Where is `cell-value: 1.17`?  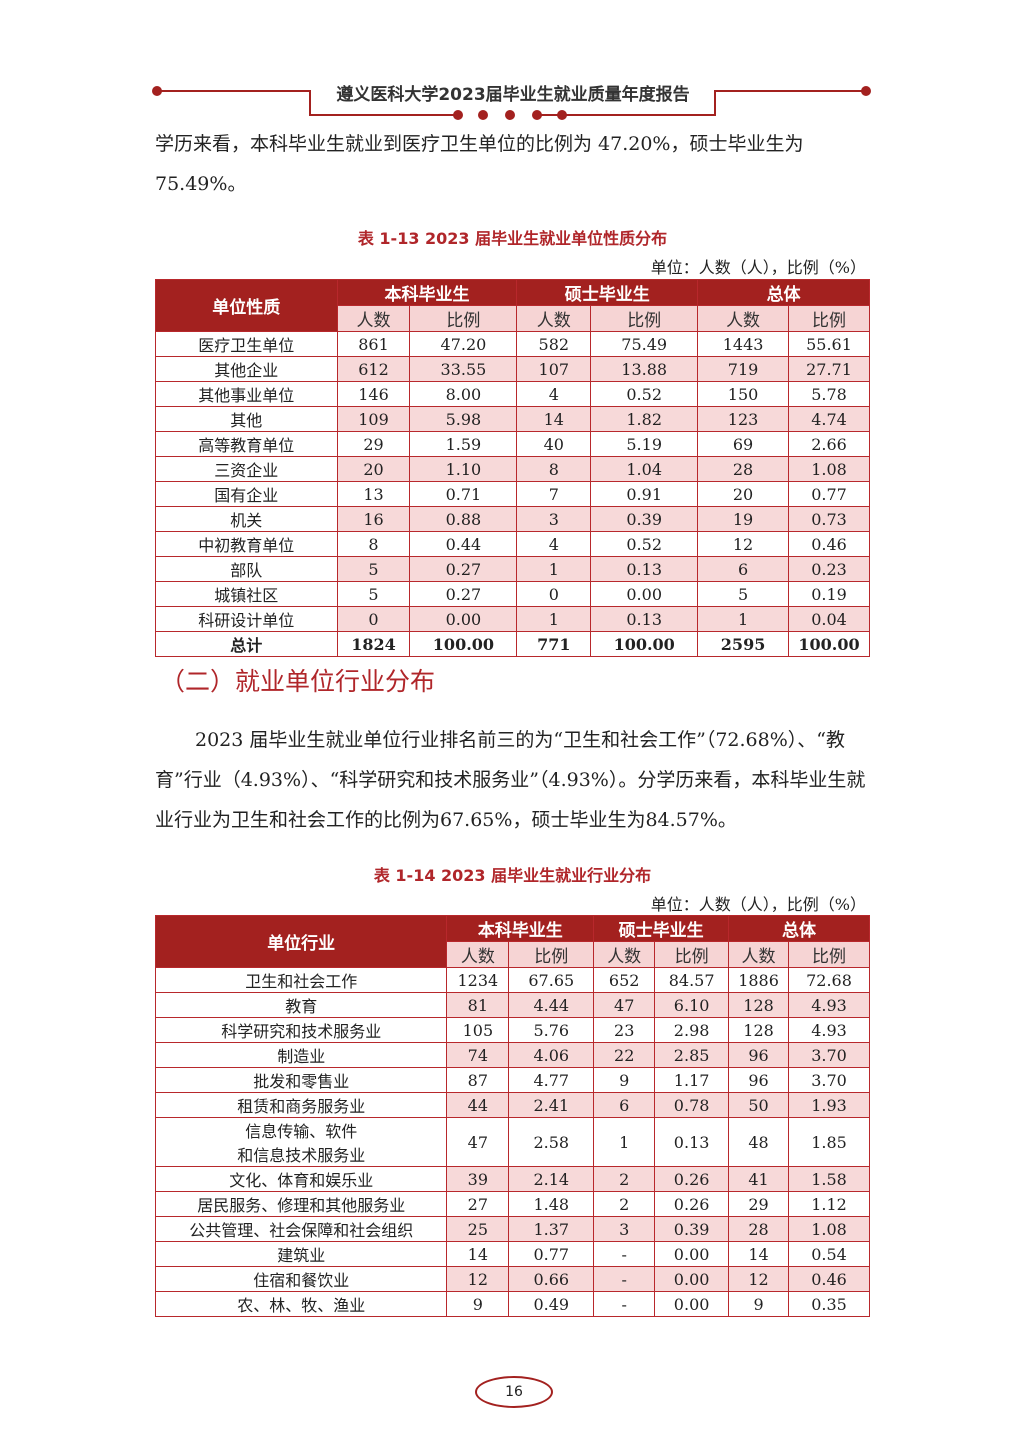 cell-value: 1.17 is located at coordinates (692, 1080).